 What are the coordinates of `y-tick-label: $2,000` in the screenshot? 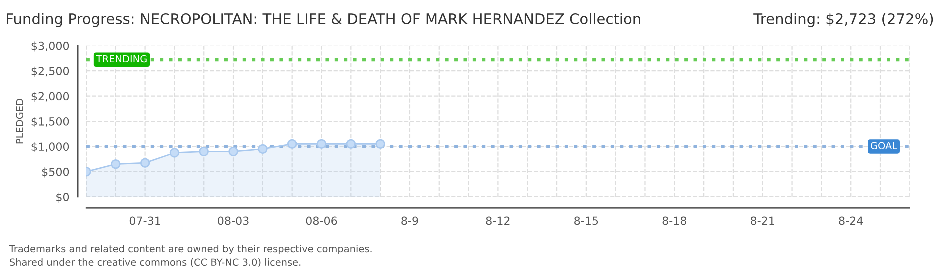 It's located at (51, 97).